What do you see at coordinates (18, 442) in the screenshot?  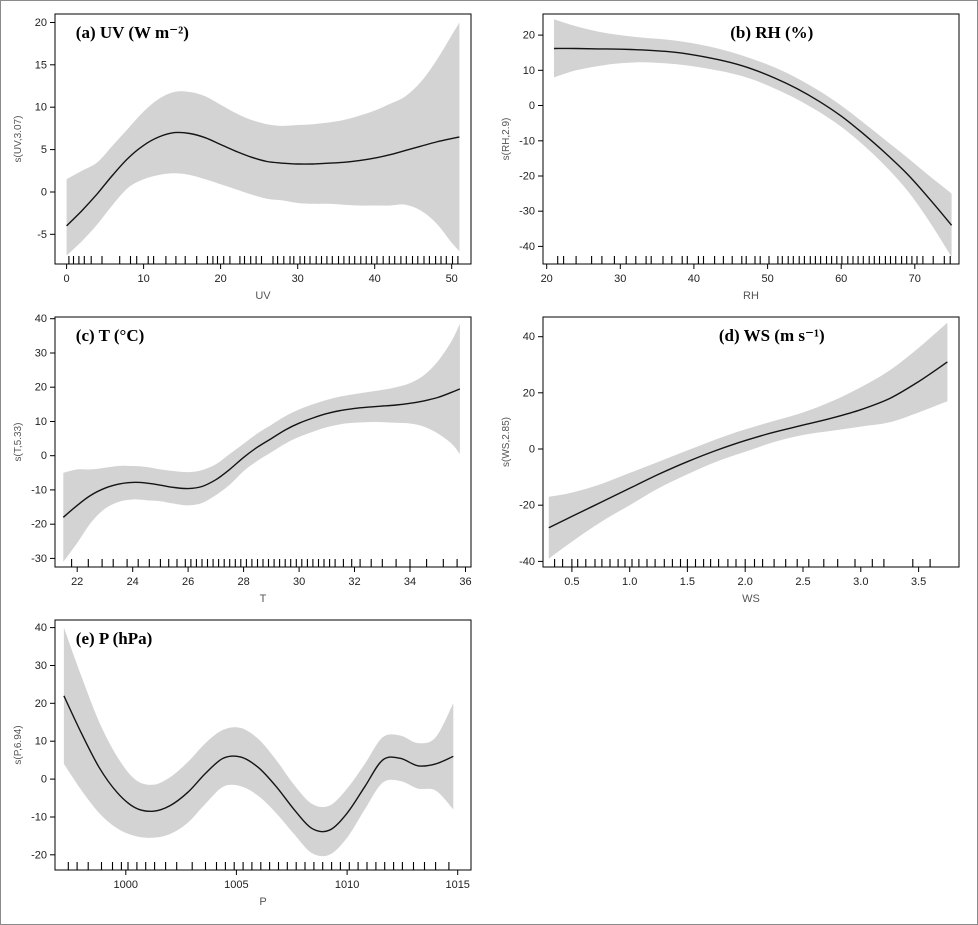 I see `y-axis-label: s(T,5.33)` at bounding box center [18, 442].